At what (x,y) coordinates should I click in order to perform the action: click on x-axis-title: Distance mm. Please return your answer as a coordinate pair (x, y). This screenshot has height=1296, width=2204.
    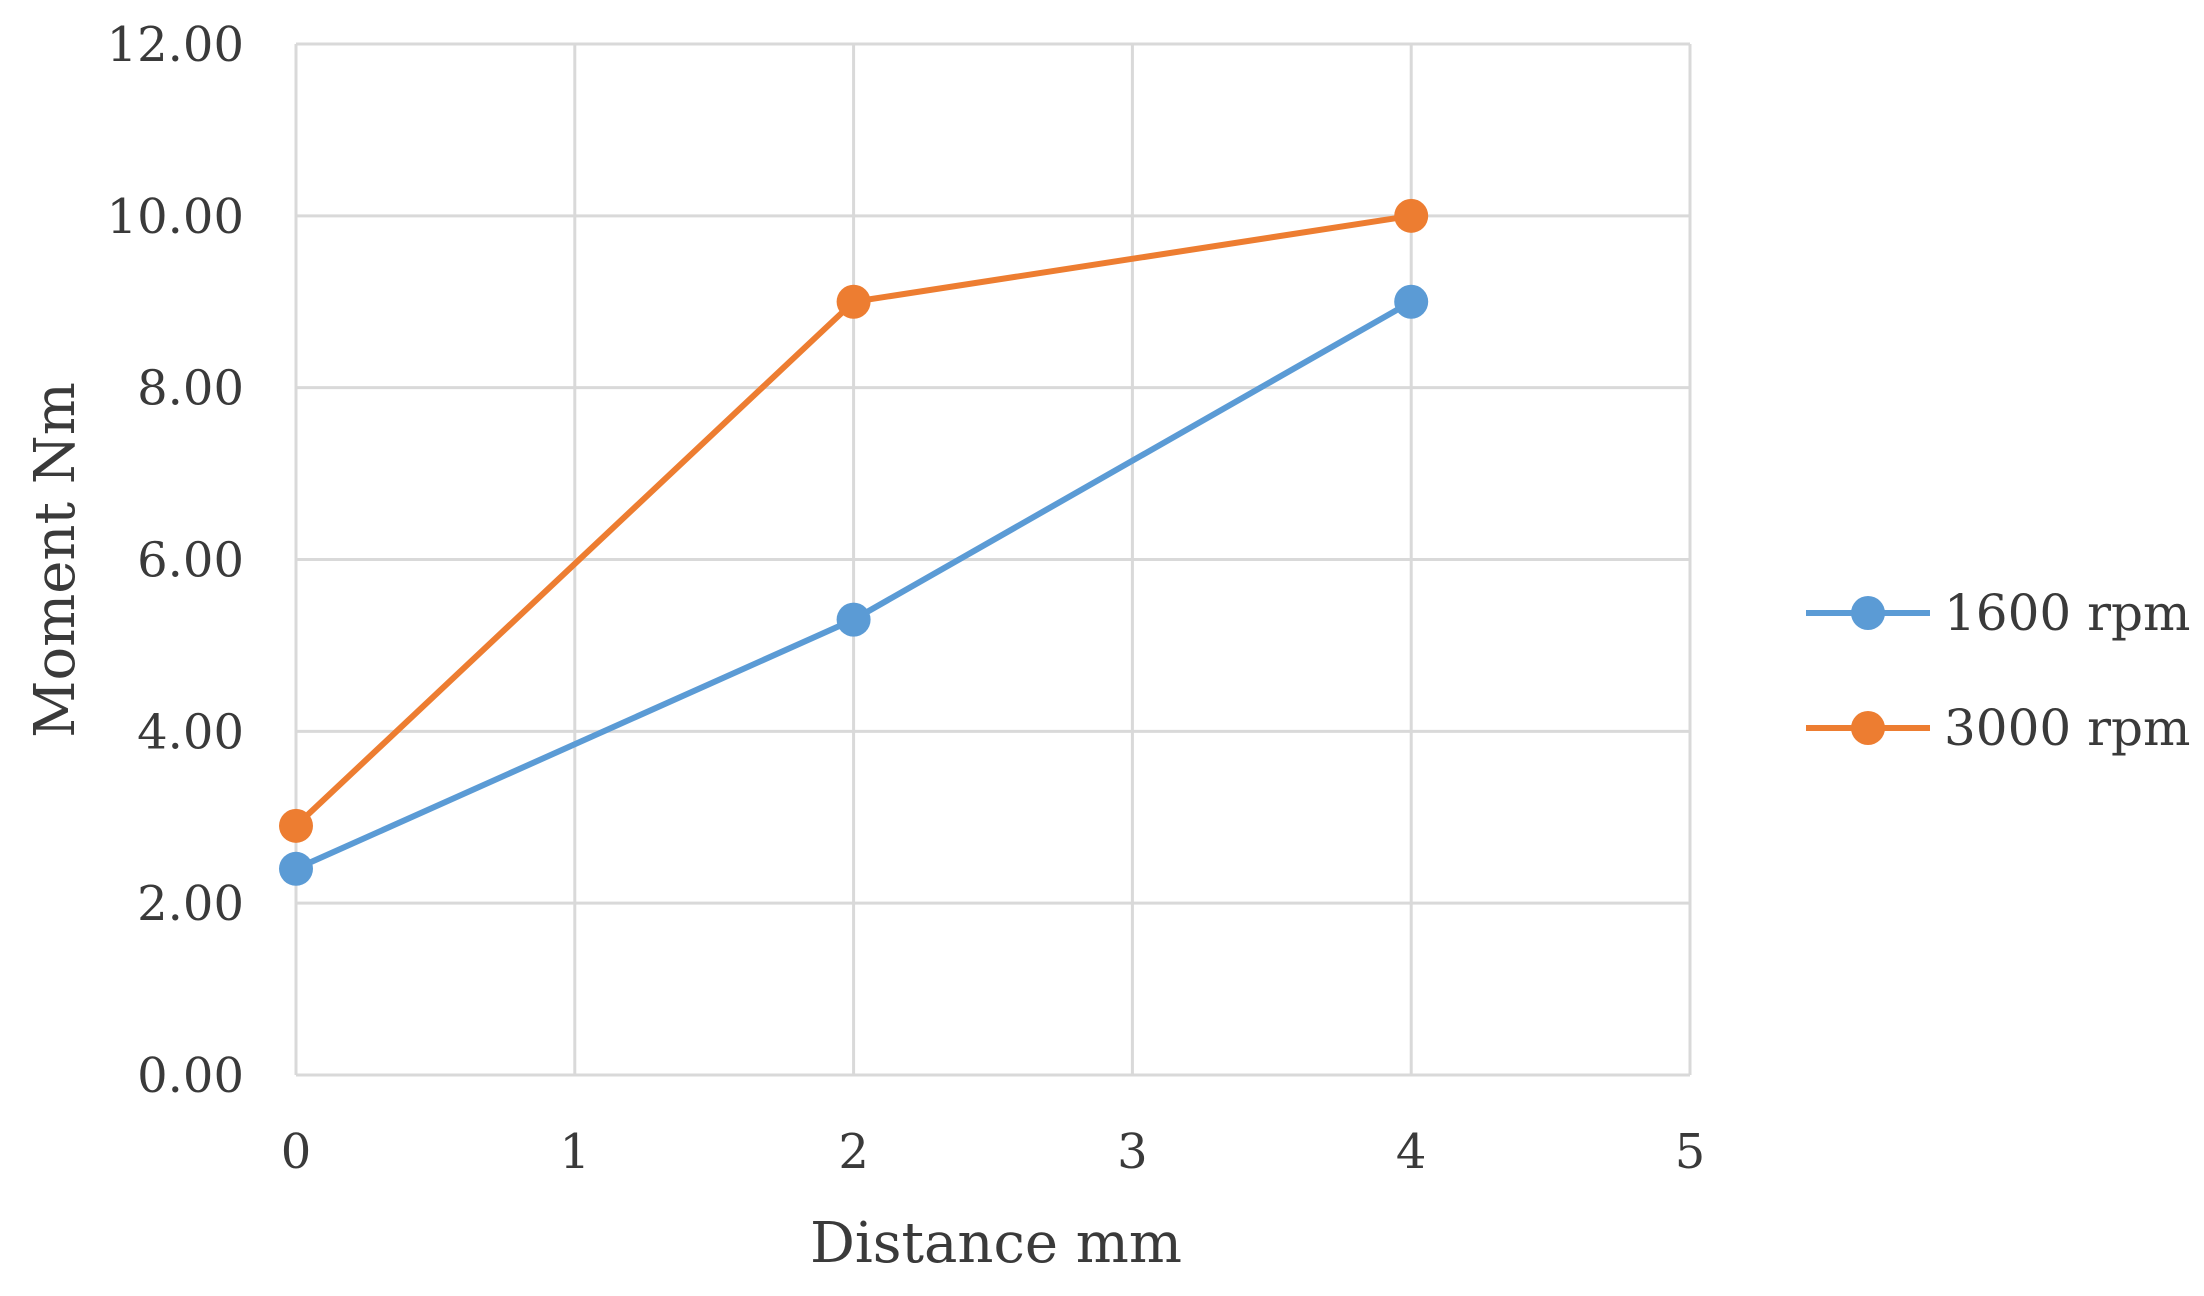
    Looking at the image, I should click on (996, 1243).